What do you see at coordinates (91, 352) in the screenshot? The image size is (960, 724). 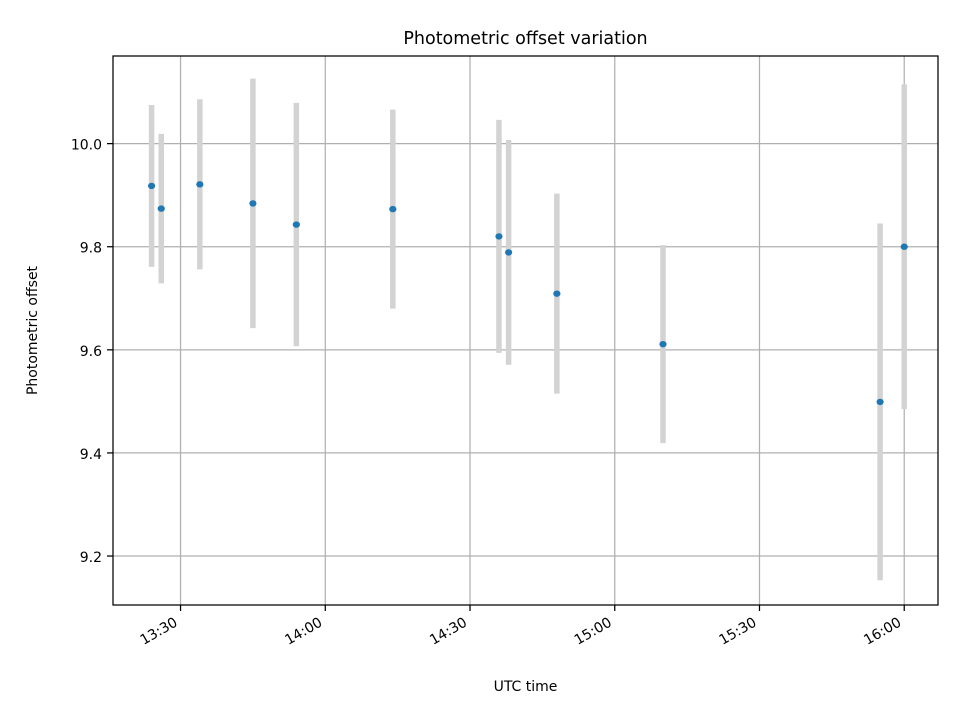 I see `y-tick-label: 9.6` at bounding box center [91, 352].